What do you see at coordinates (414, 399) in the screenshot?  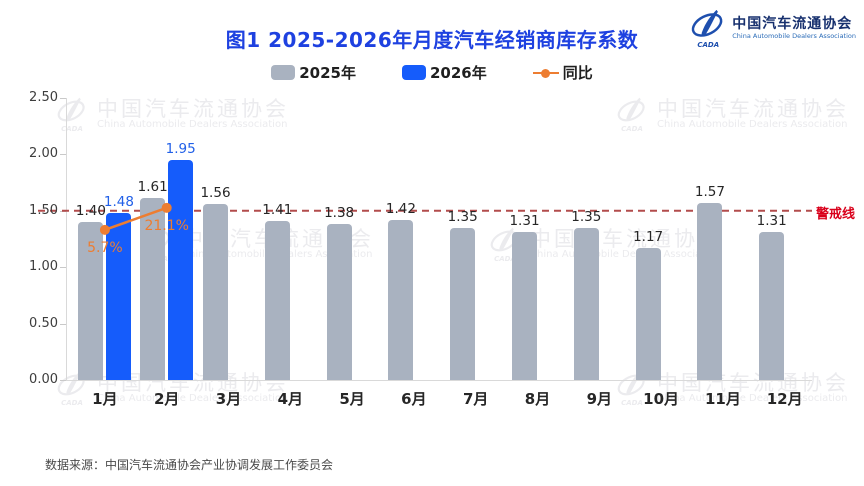 I see `x-tick-label: 6月` at bounding box center [414, 399].